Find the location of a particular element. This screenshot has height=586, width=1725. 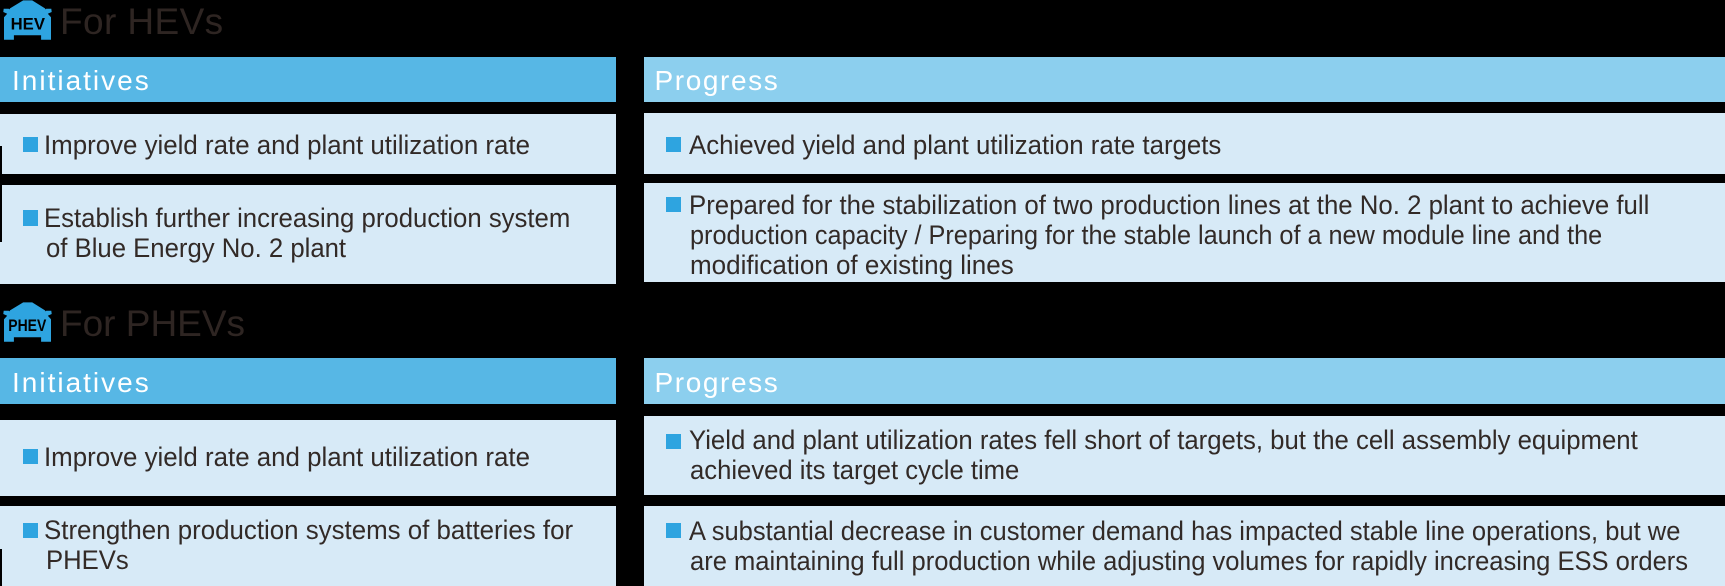

svg-text: PHEV is located at coordinates (27, 326).